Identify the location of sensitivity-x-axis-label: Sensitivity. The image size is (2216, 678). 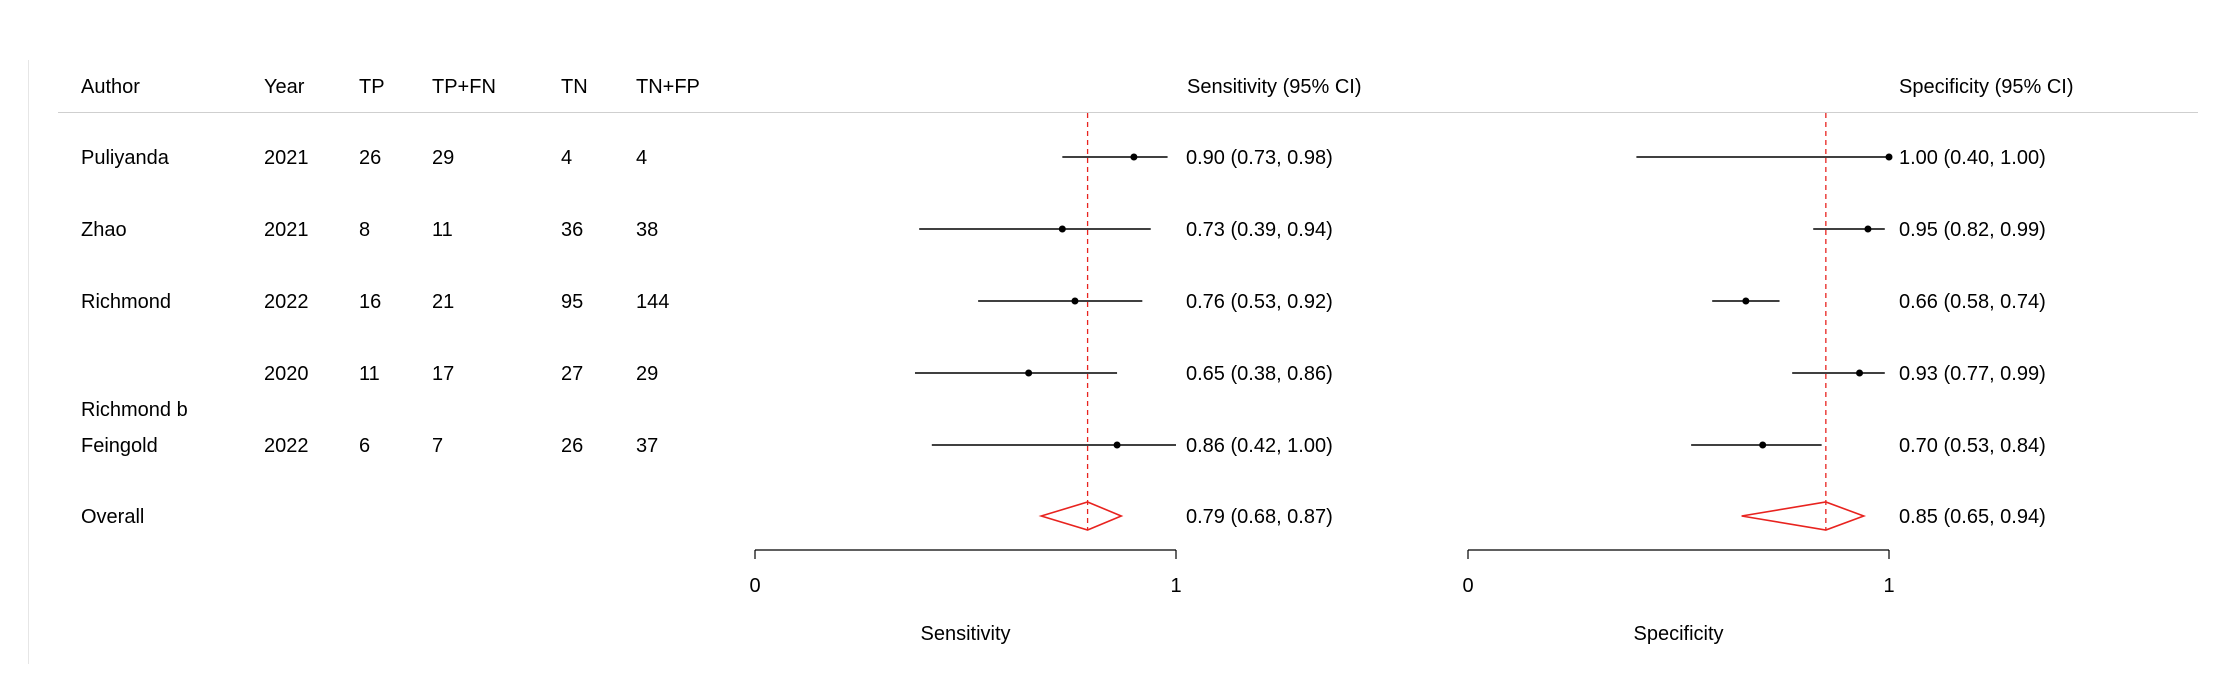
(965, 634).